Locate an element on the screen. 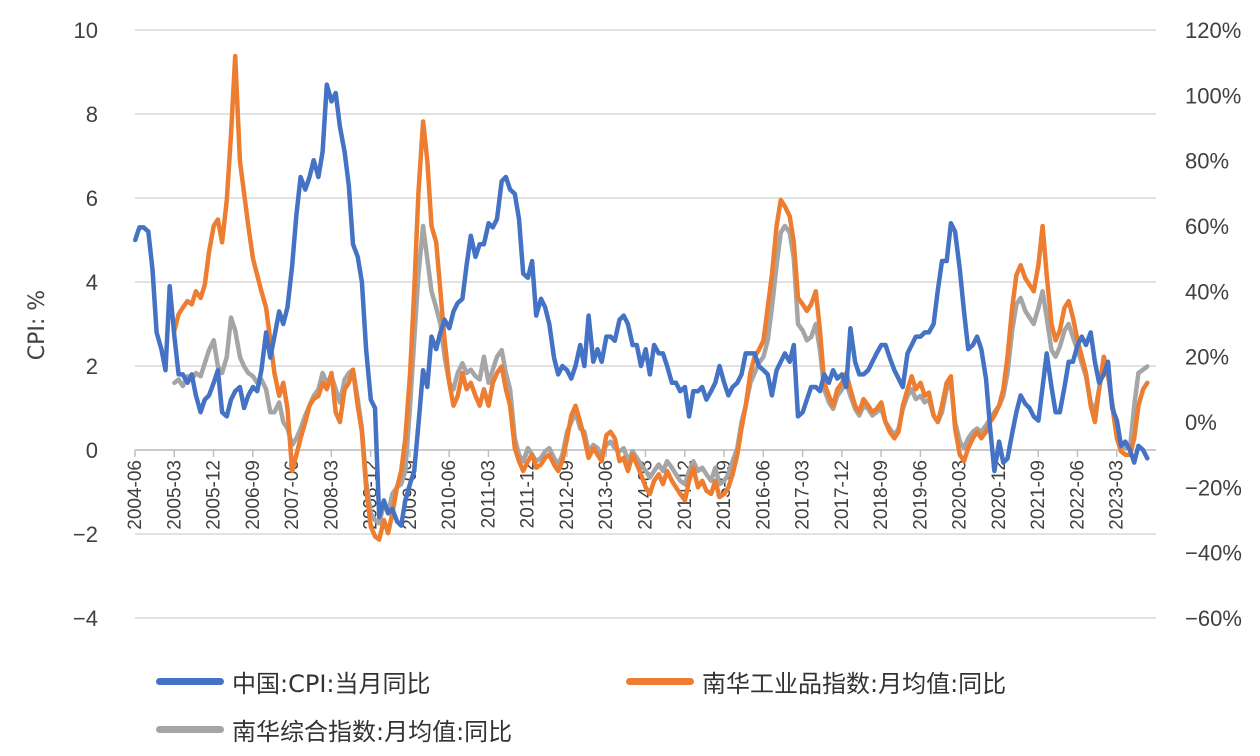  right-tick-label: 40% is located at coordinates (1207, 291).